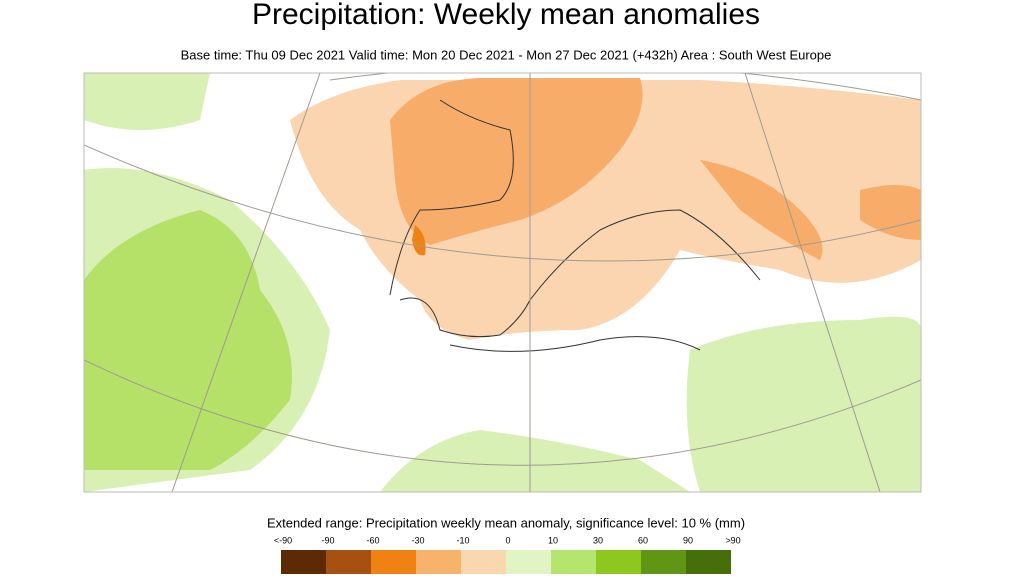 The image size is (1024, 581). What do you see at coordinates (598, 540) in the screenshot?
I see `legend-label: 30` at bounding box center [598, 540].